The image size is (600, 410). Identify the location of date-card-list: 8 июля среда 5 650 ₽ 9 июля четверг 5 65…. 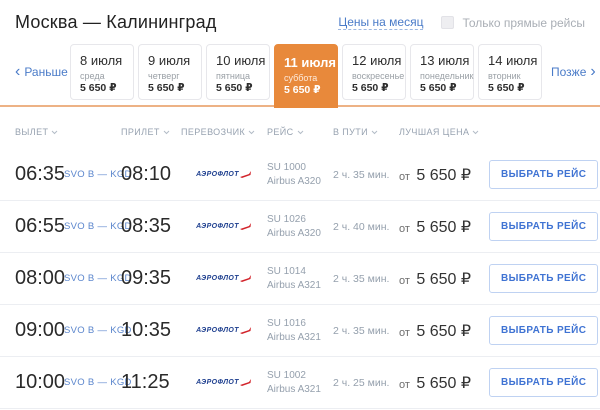
(306, 75).